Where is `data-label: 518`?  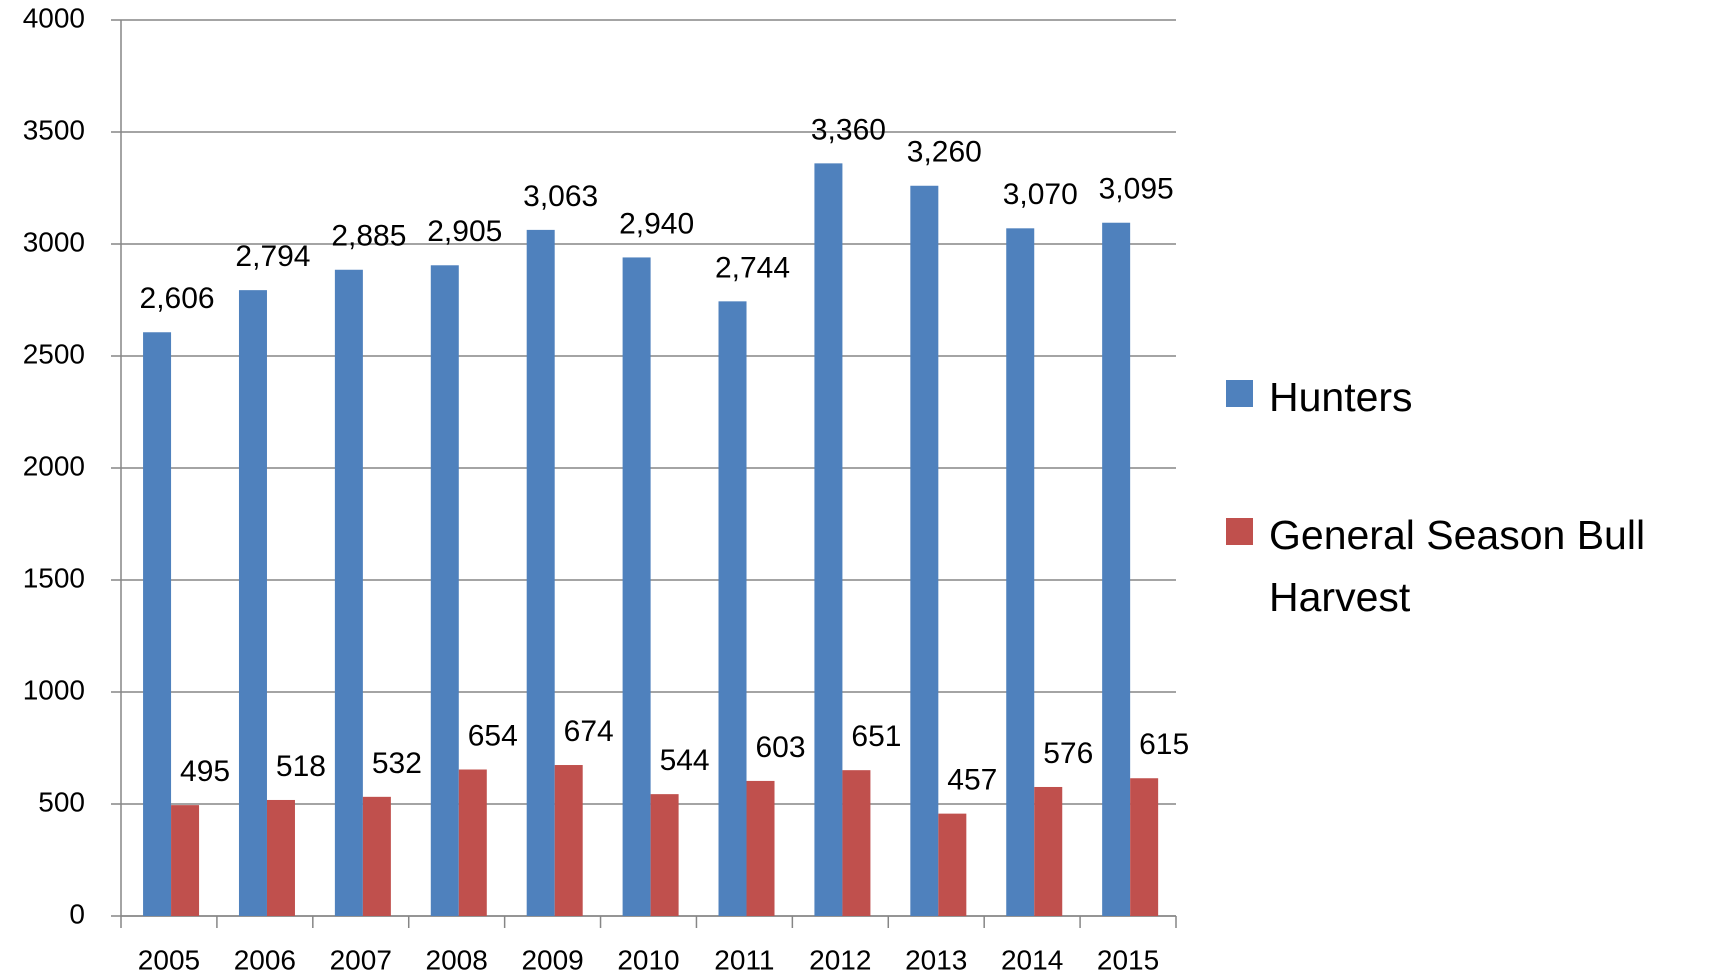
data-label: 518 is located at coordinates (301, 766).